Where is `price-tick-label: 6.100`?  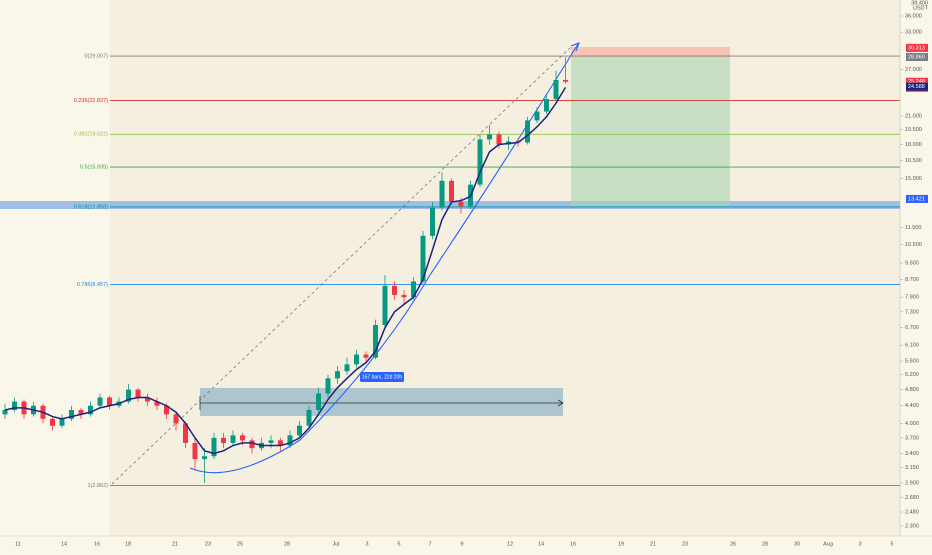
price-tick-label: 6.100 is located at coordinates (912, 346).